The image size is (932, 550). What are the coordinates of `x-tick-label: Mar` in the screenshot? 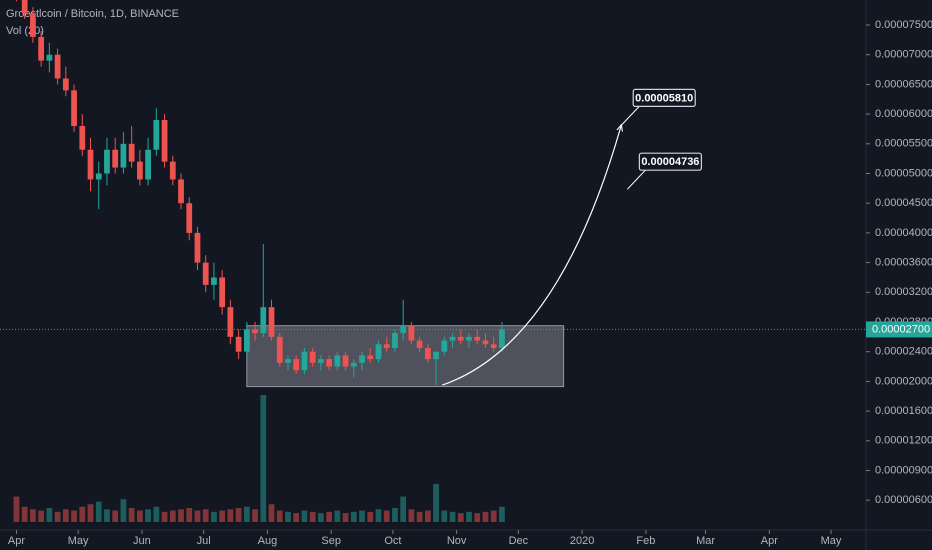 It's located at (705, 541).